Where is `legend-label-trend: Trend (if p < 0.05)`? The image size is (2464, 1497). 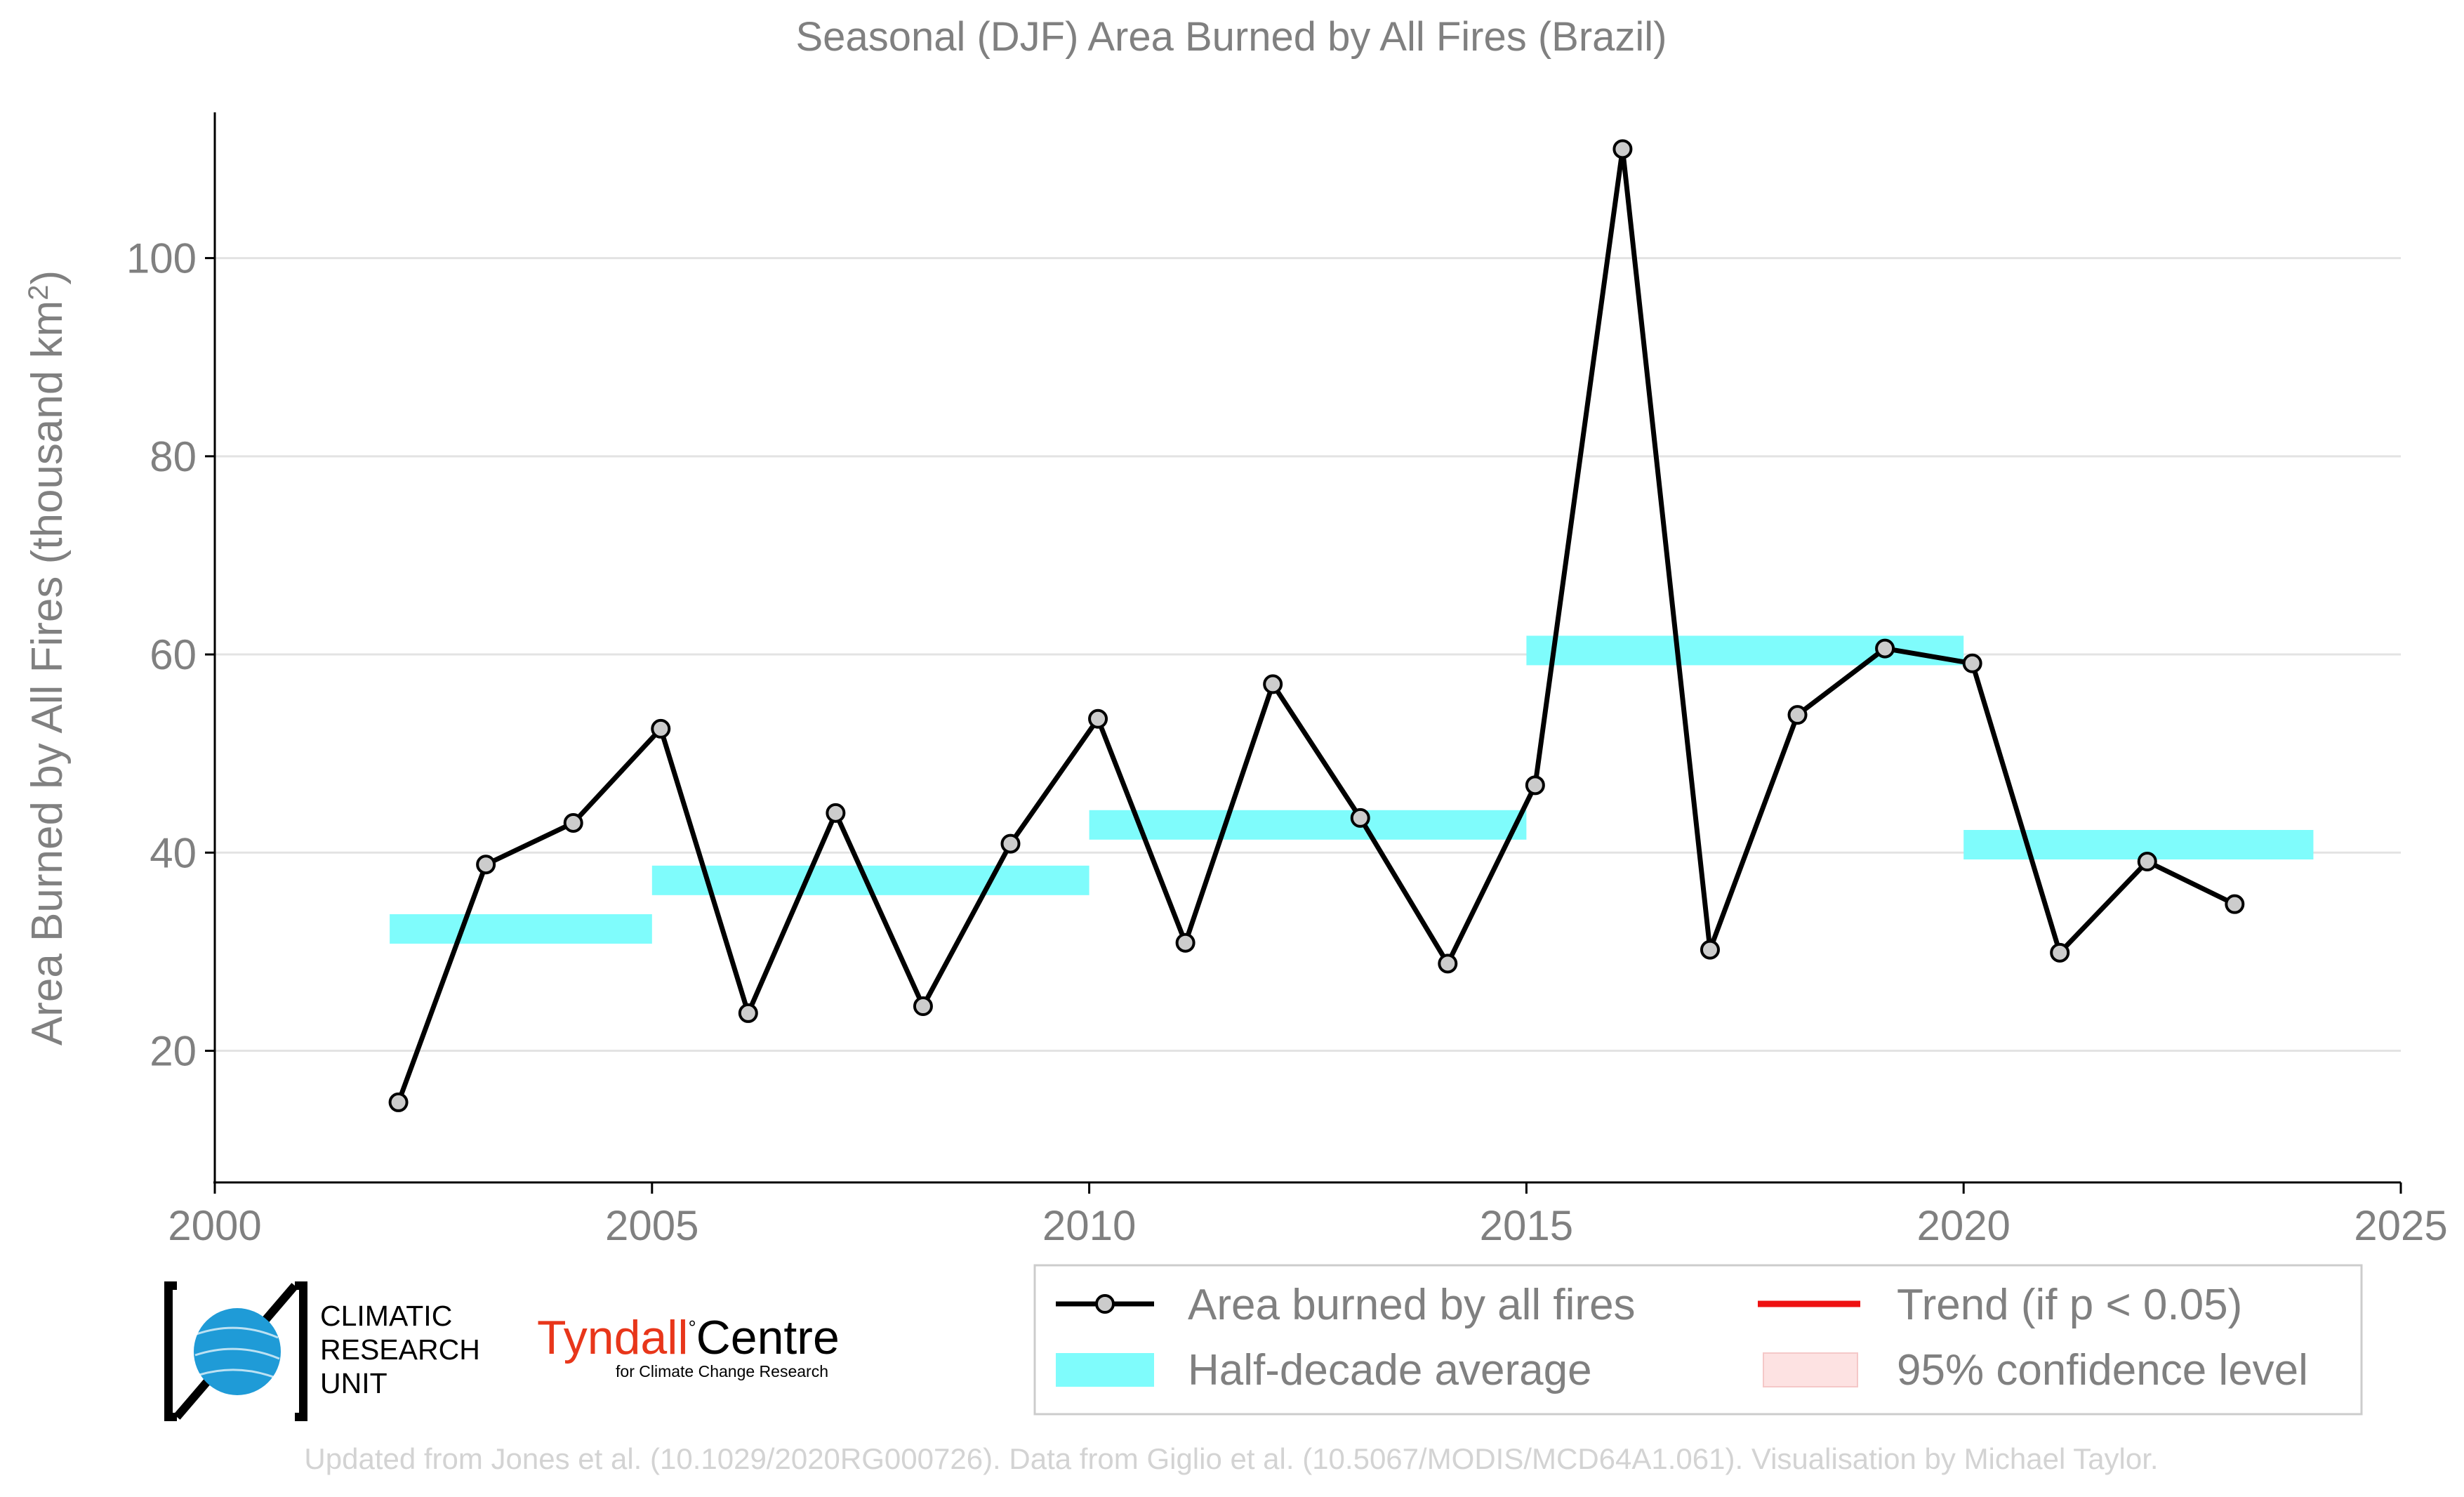 legend-label-trend: Trend (if p < 0.05) is located at coordinates (2069, 1305).